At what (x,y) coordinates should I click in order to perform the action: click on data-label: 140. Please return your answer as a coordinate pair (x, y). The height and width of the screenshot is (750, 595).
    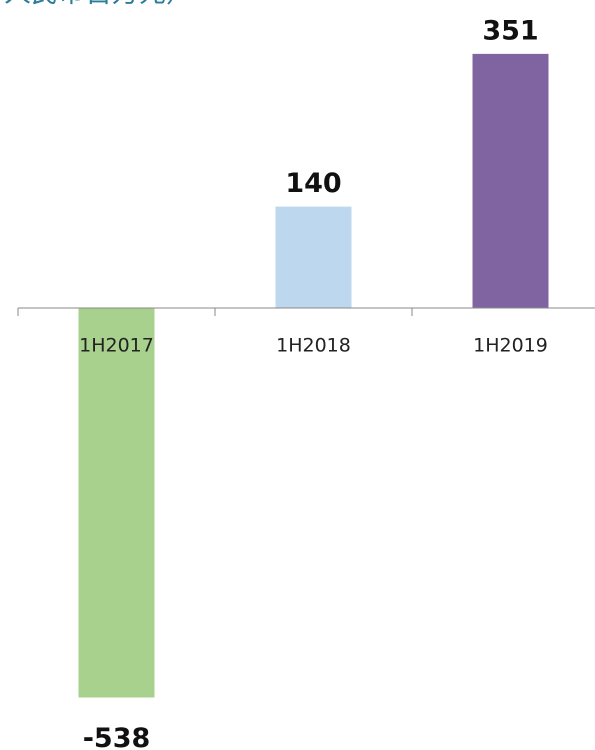
    Looking at the image, I should click on (313, 183).